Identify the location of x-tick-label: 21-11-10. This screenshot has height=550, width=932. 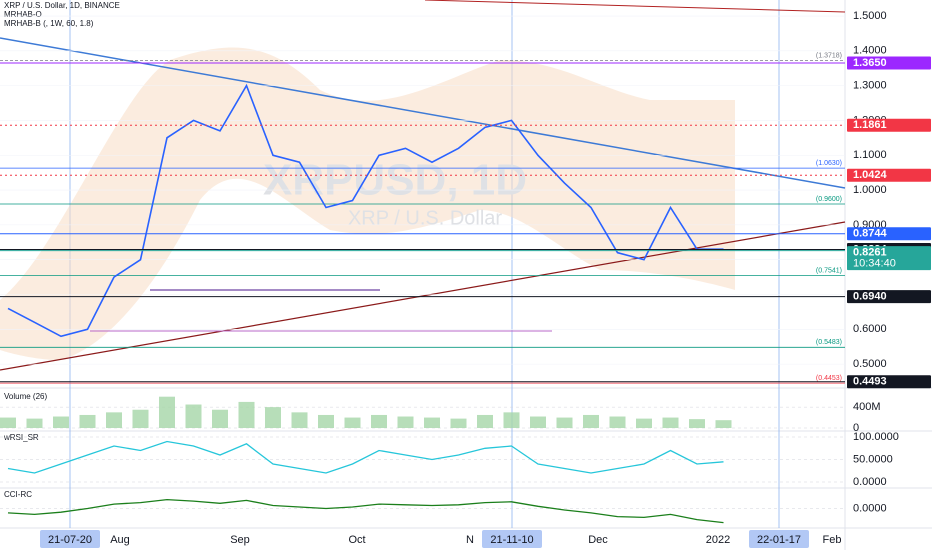
(511, 540).